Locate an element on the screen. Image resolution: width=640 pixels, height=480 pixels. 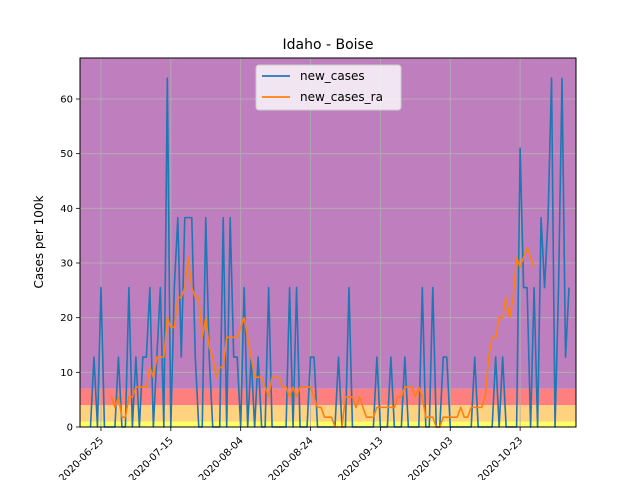
x-tick-label: 2020-08-04 is located at coordinates (221, 457).